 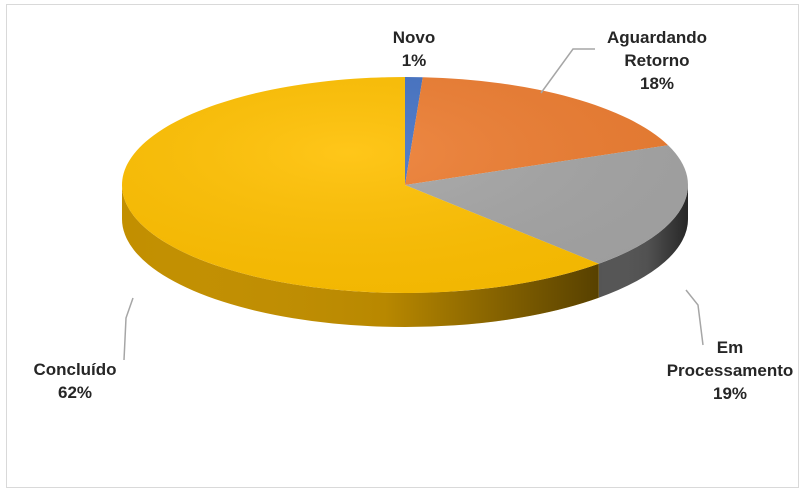 What do you see at coordinates (414, 60) in the screenshot?
I see `data-label-line: 1%` at bounding box center [414, 60].